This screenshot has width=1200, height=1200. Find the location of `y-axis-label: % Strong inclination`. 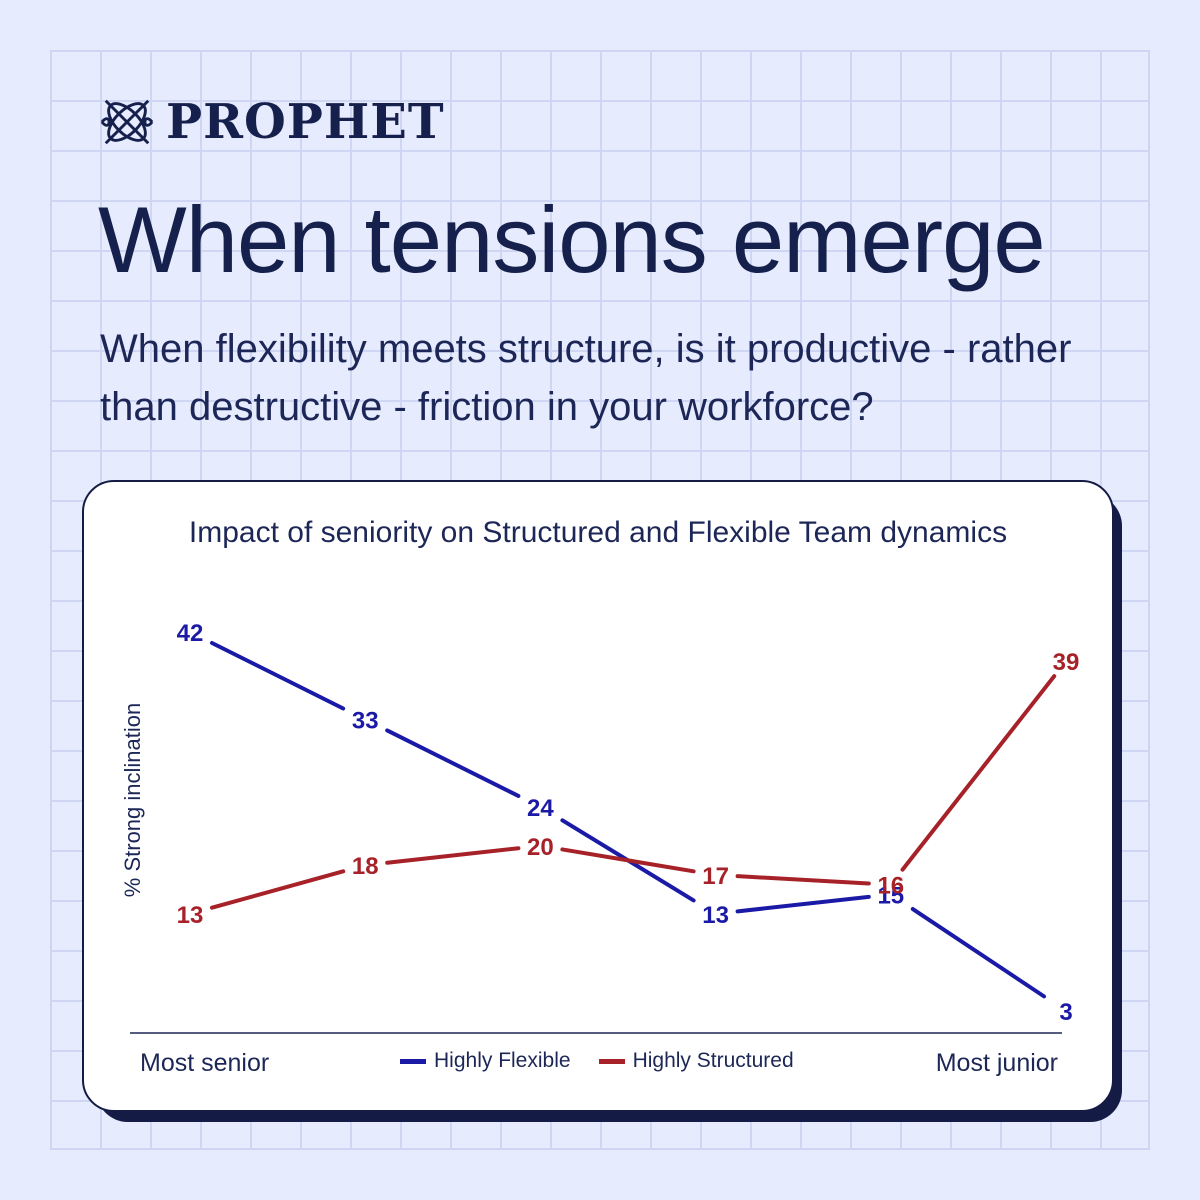

y-axis-label: % Strong inclination is located at coordinates (132, 800).